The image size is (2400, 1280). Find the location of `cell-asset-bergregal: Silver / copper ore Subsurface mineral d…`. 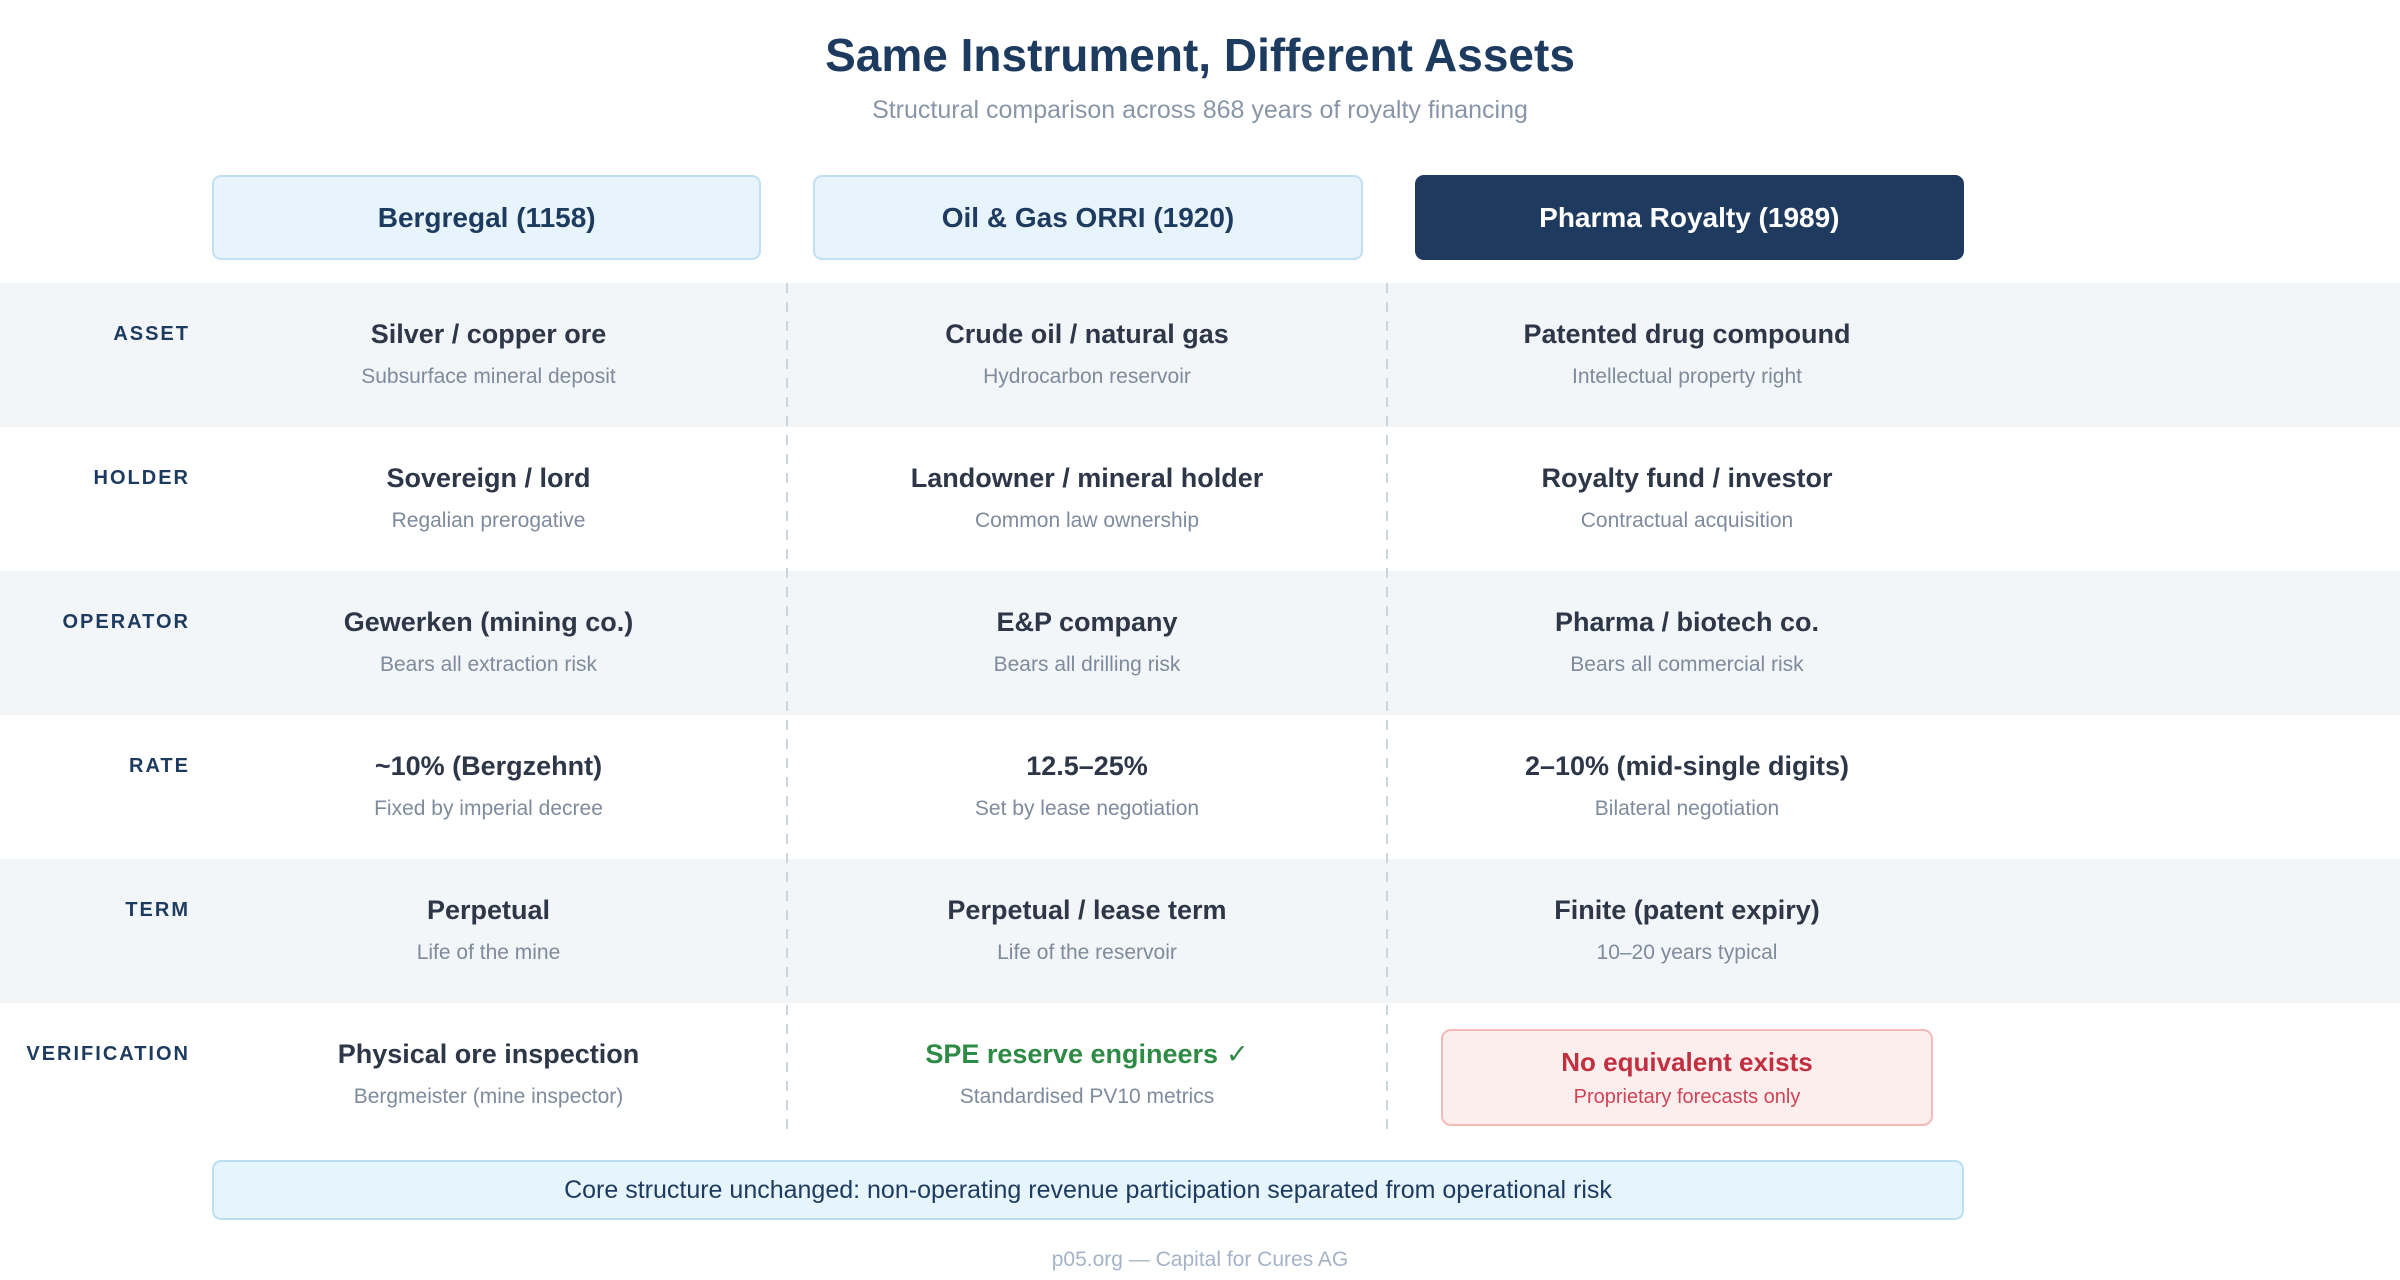

cell-asset-bergregal: Silver / copper ore Subsurface mineral d… is located at coordinates (488, 355).